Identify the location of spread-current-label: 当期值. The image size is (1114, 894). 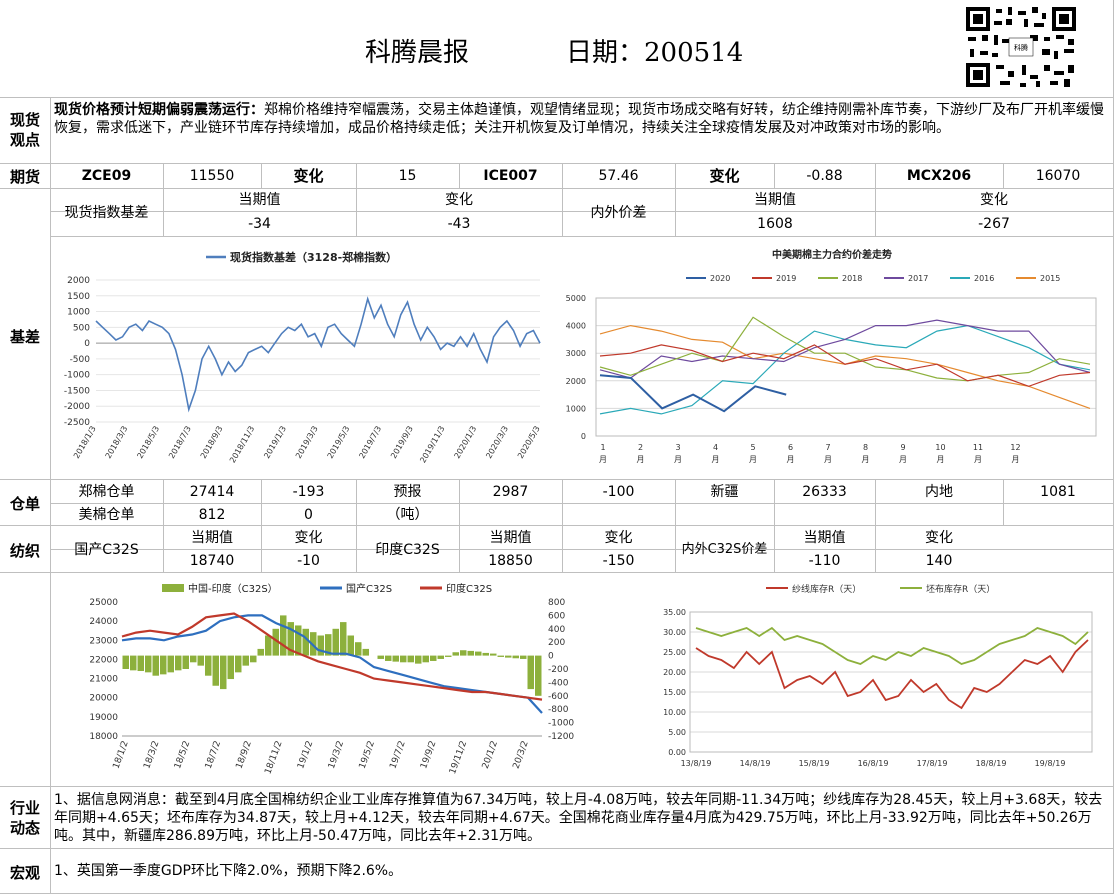
(775, 200).